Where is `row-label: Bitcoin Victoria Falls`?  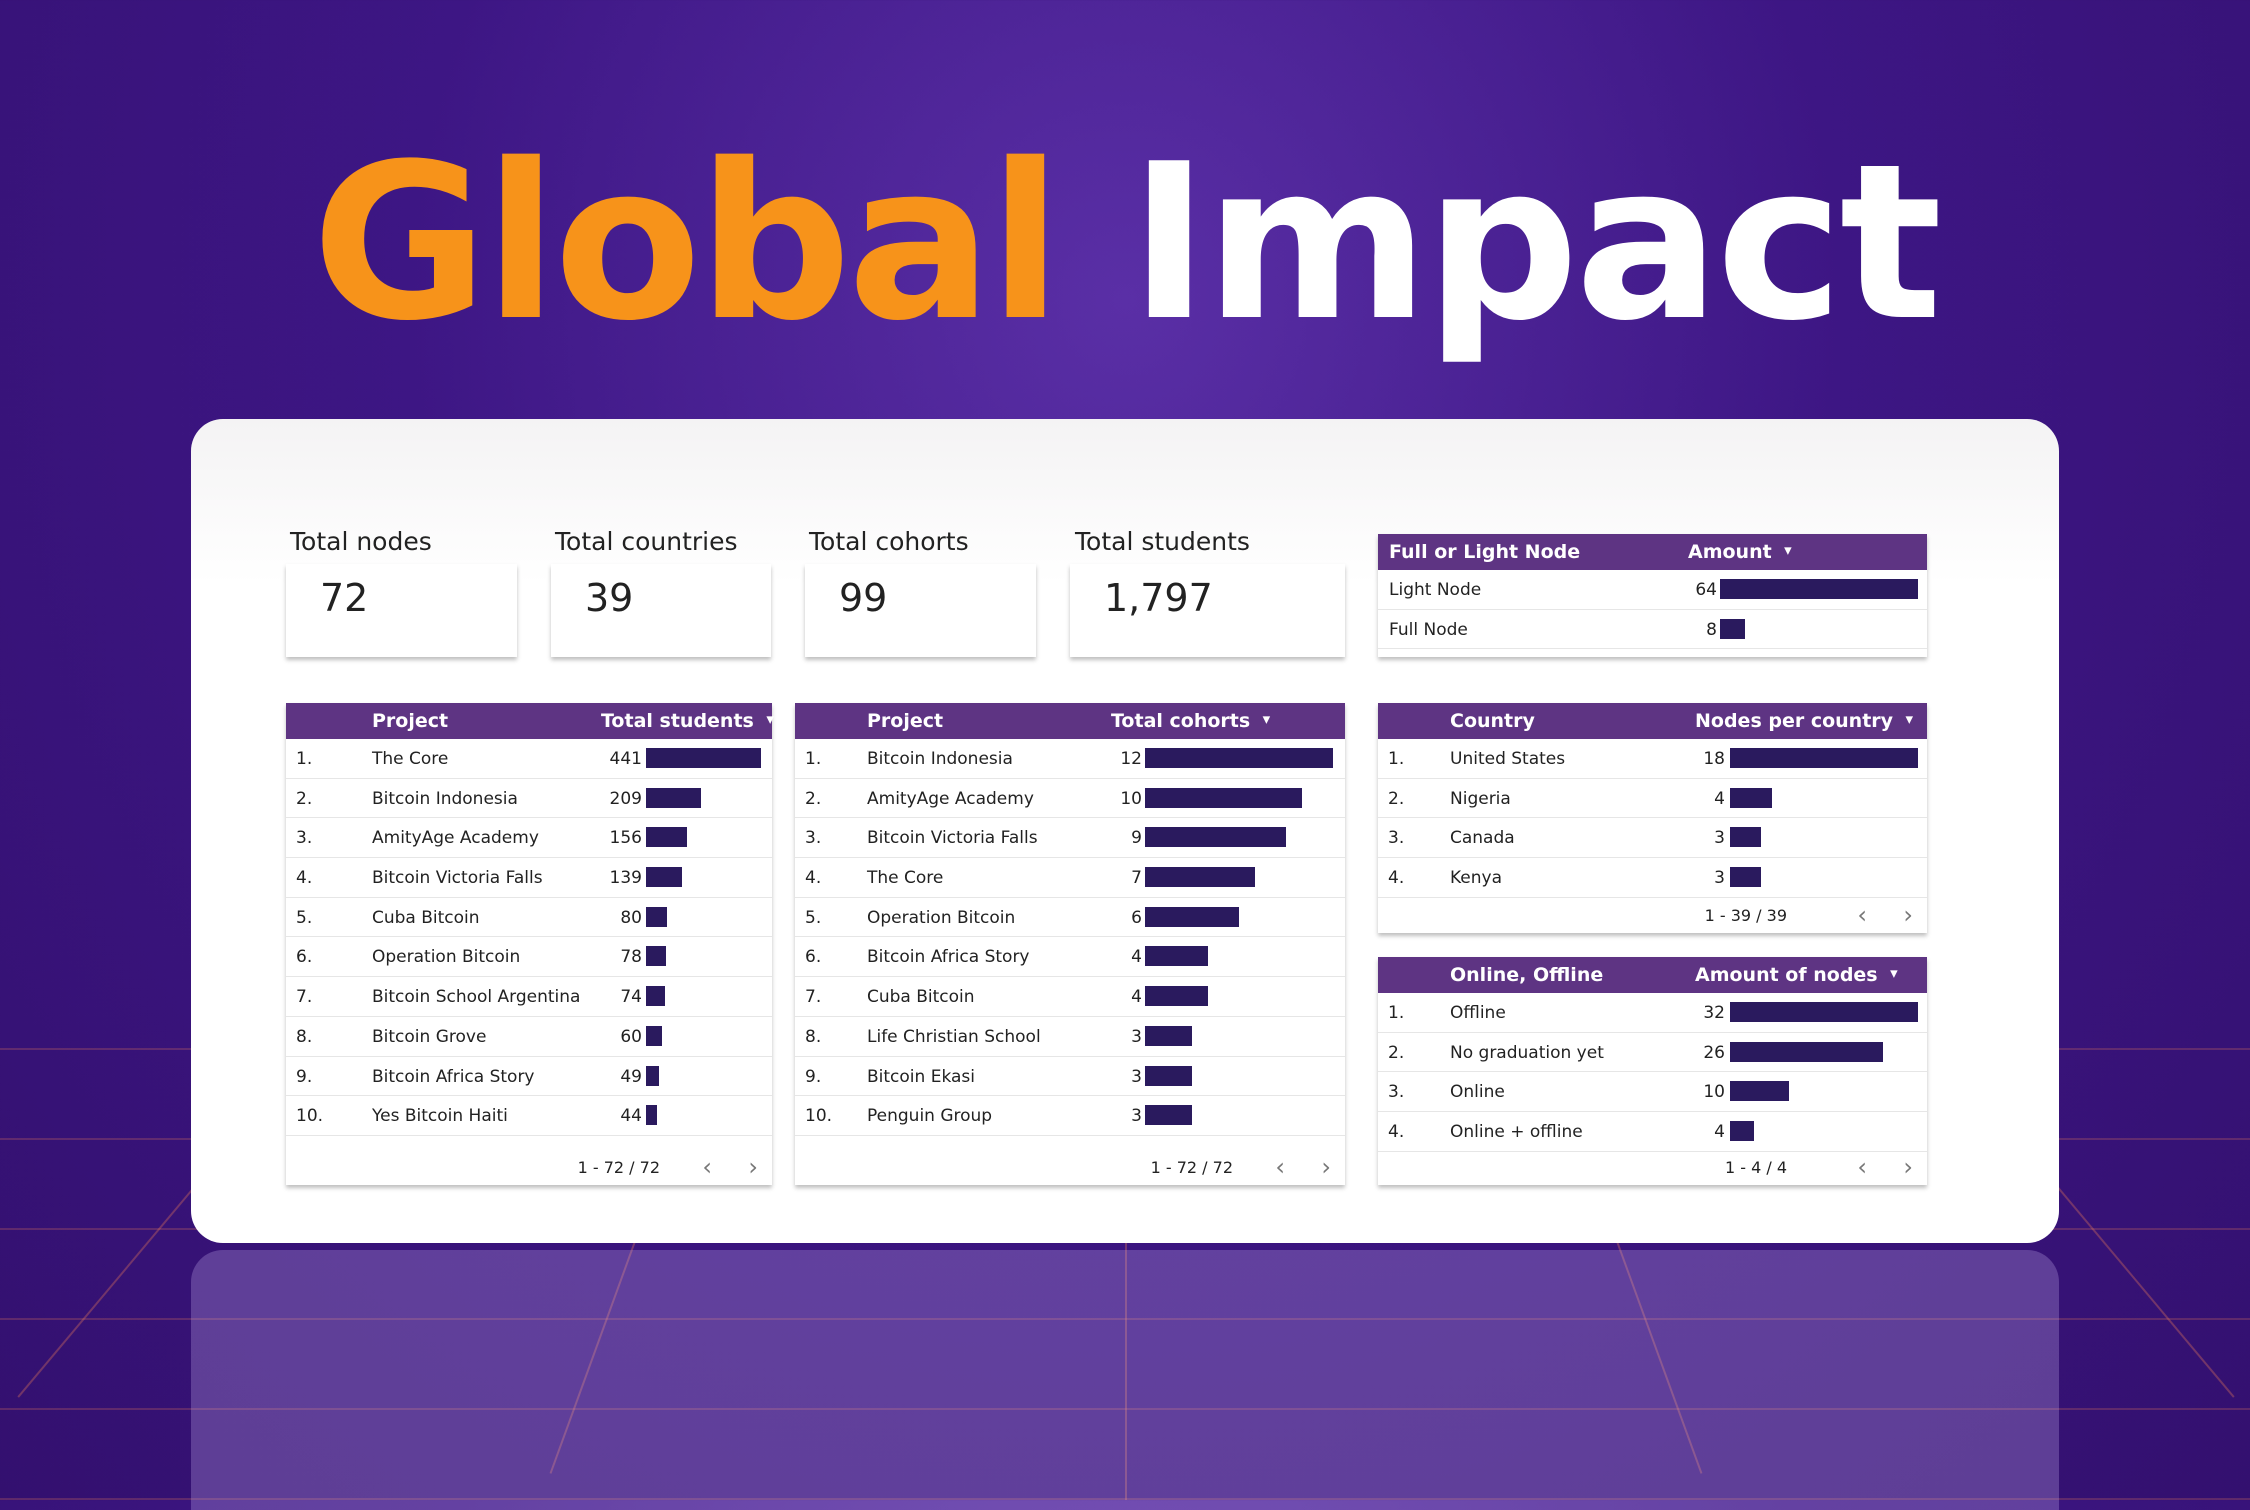 row-label: Bitcoin Victoria Falls is located at coordinates (952, 838).